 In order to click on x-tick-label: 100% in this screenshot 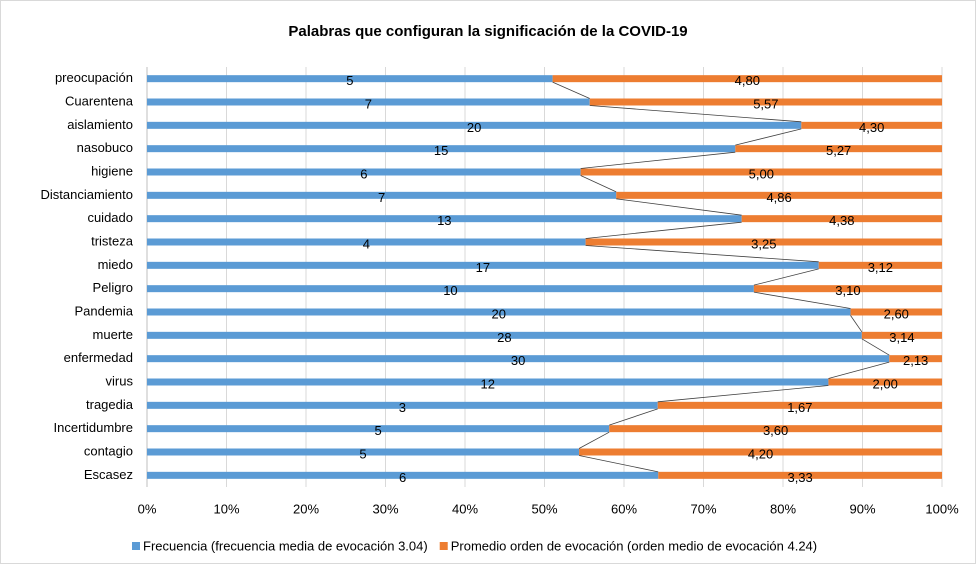, I will do `click(942, 508)`.